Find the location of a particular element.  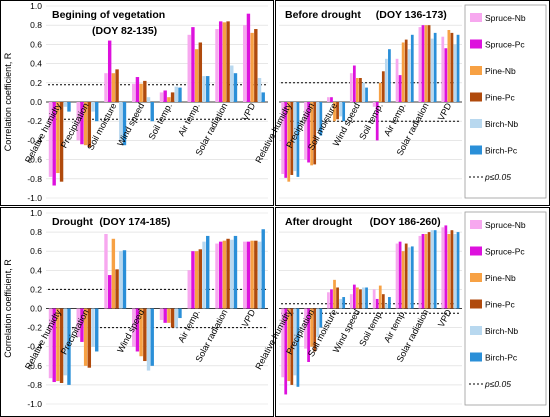

legend-label: Spruce-Nb is located at coordinates (505, 18).